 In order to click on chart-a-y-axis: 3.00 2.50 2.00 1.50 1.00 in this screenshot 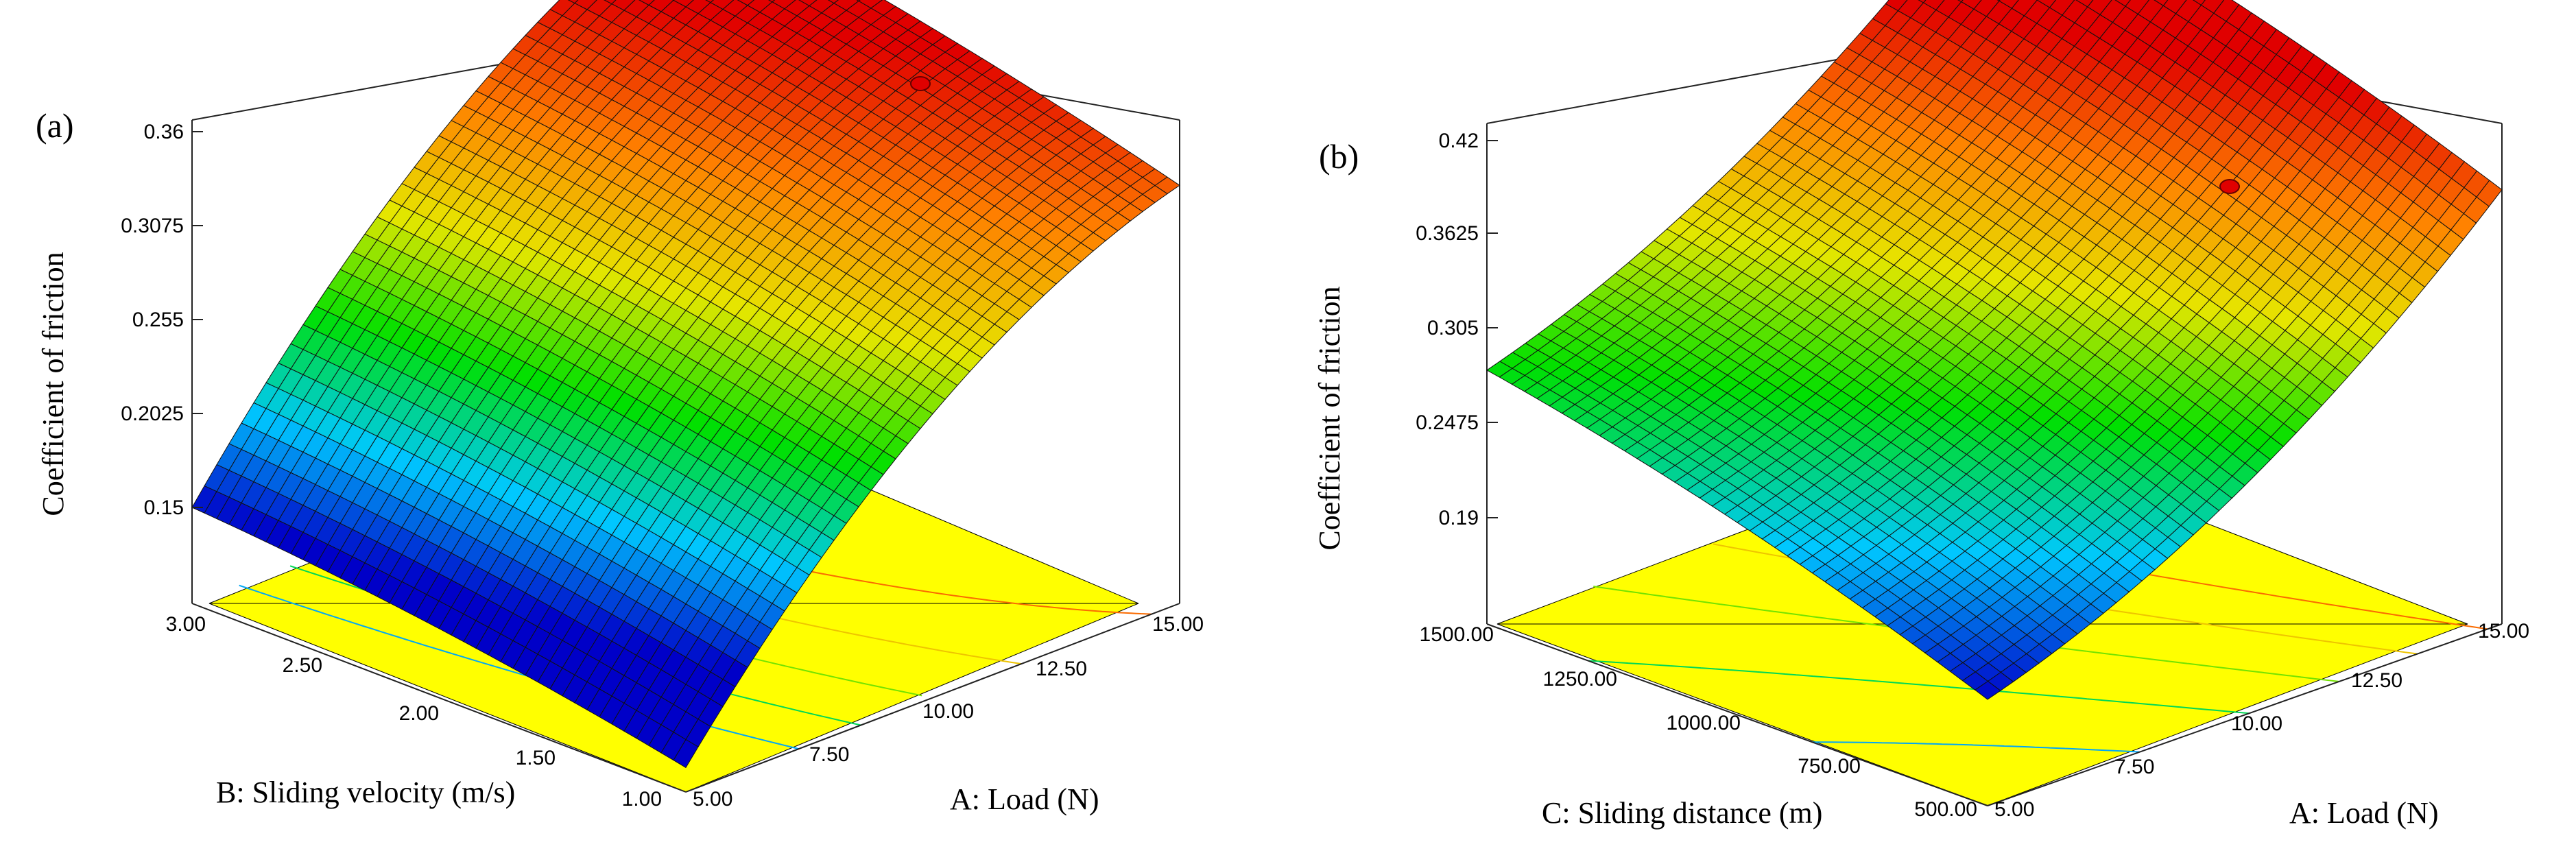, I will do `click(414, 712)`.